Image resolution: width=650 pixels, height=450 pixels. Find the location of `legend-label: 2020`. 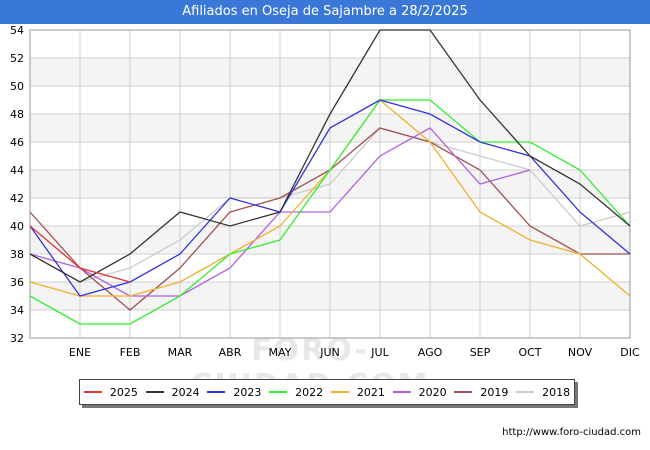

legend-label: 2020 is located at coordinates (432, 392).